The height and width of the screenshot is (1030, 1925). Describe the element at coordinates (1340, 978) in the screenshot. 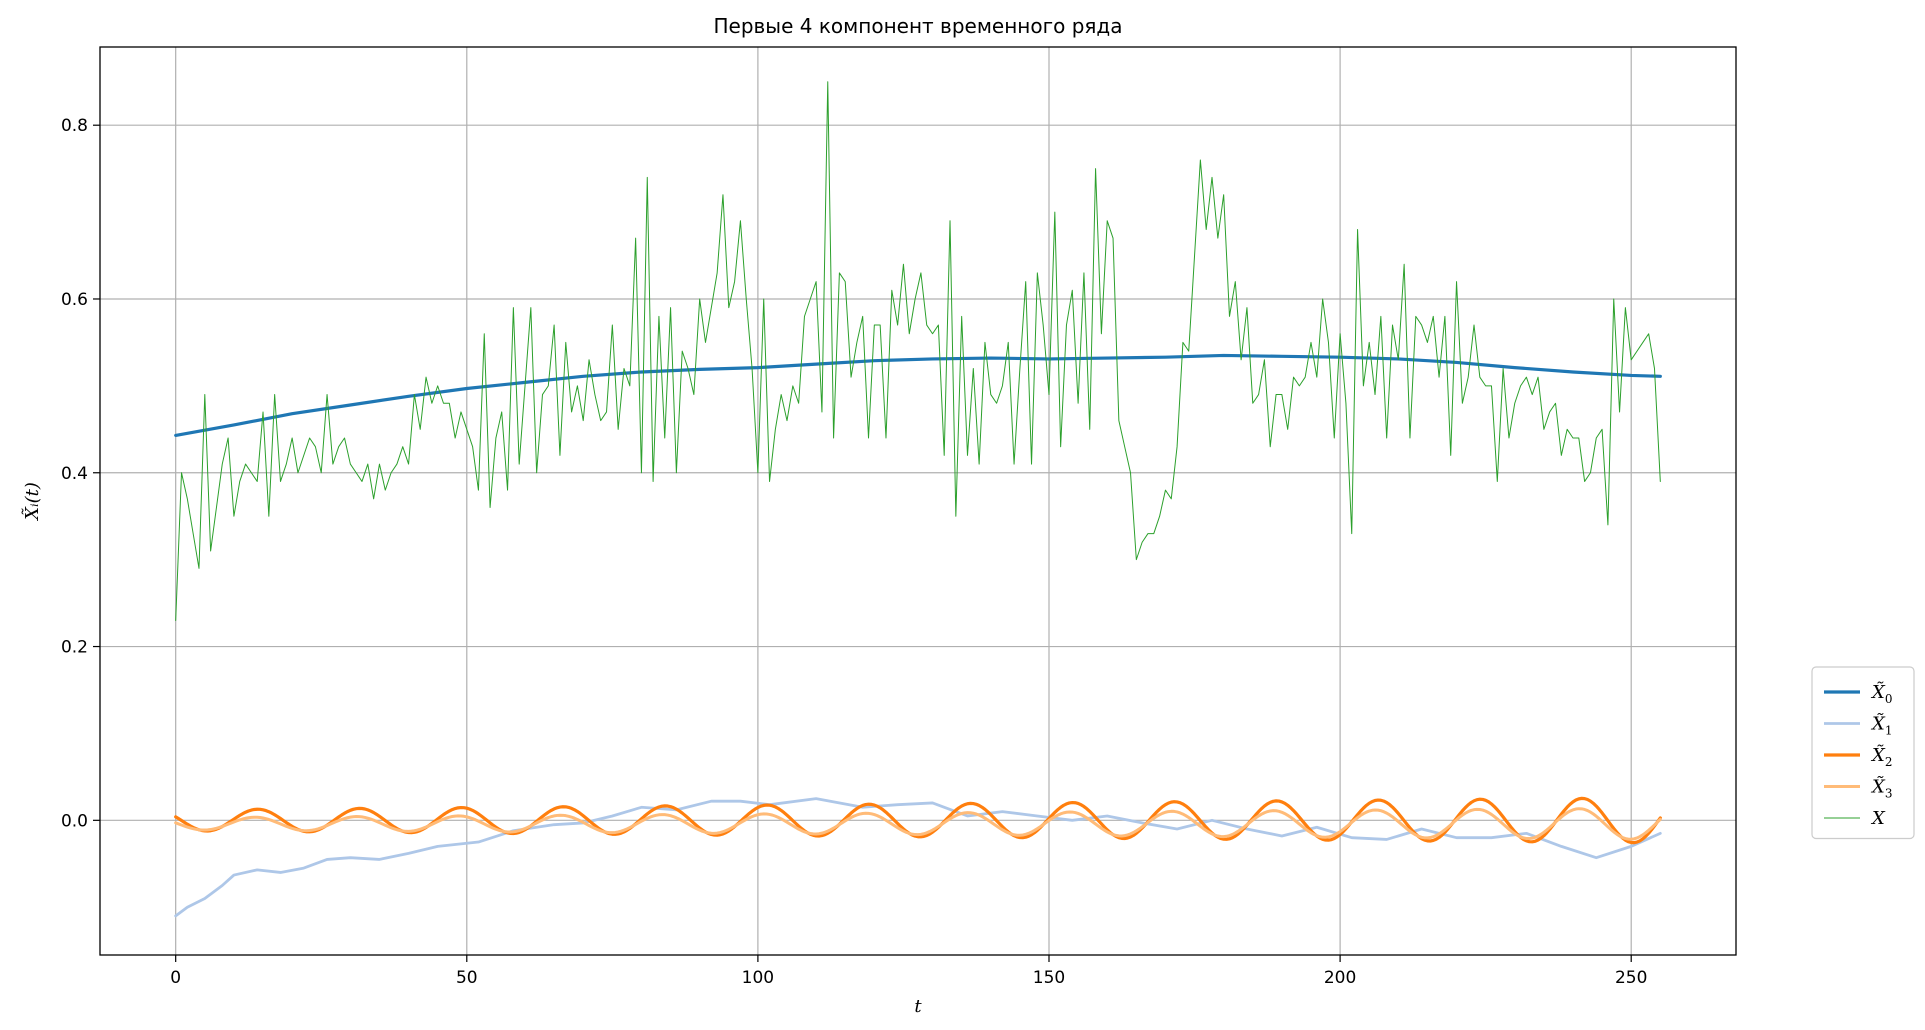

I see `x-tick-label: 200` at that location.